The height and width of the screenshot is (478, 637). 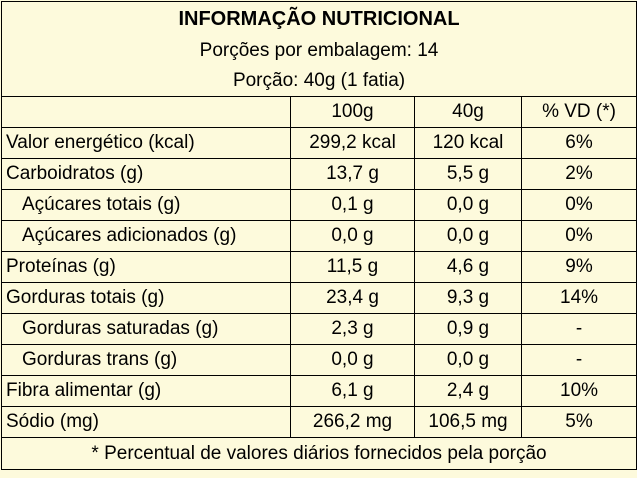 What do you see at coordinates (468, 174) in the screenshot?
I see `value-per-serving: 5,5 g` at bounding box center [468, 174].